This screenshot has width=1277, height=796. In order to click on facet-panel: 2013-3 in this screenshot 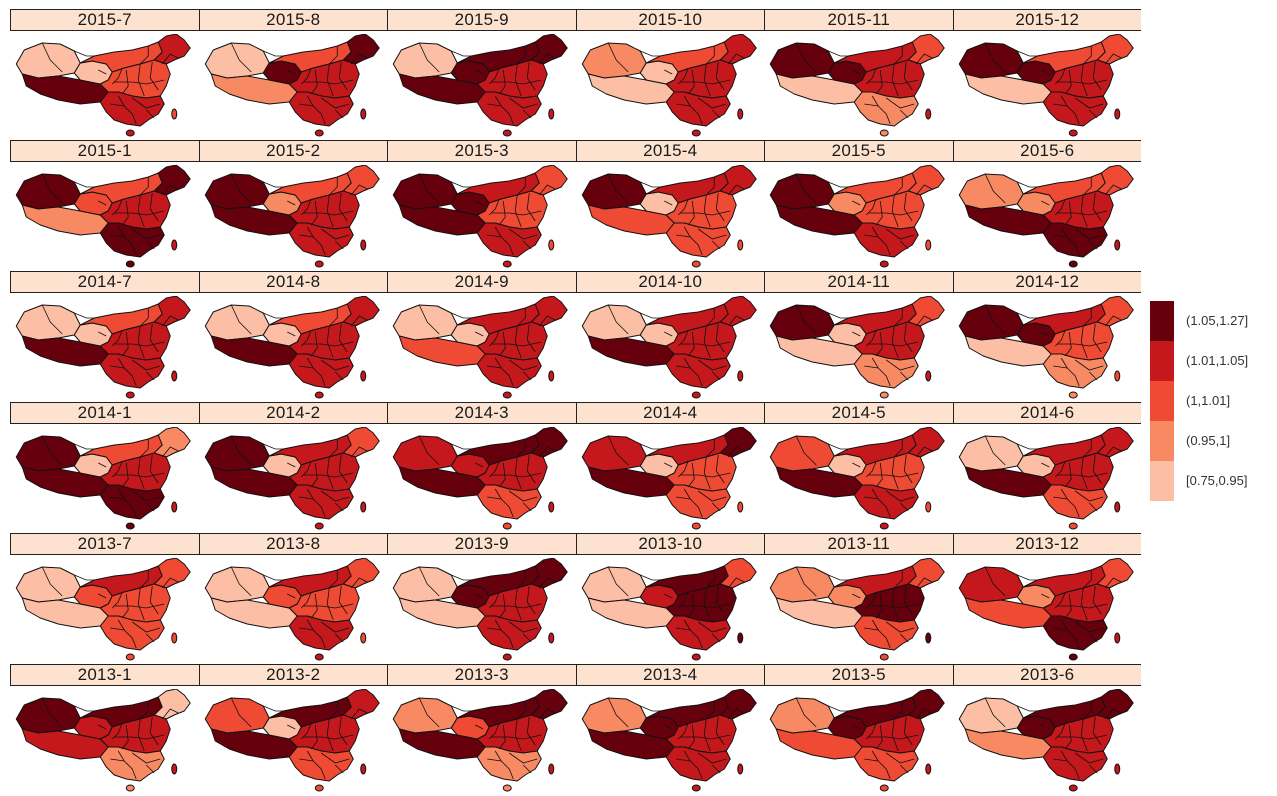, I will do `click(481, 729)`.